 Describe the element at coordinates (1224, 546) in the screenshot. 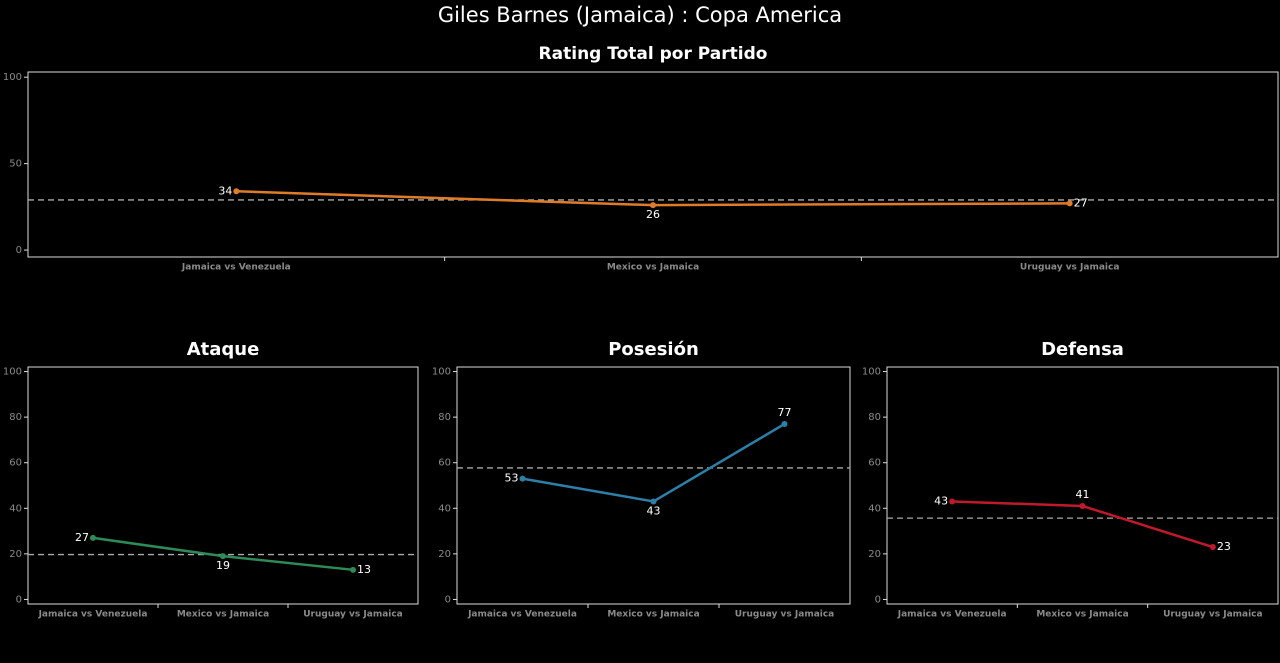

I see `value-label: 23` at that location.